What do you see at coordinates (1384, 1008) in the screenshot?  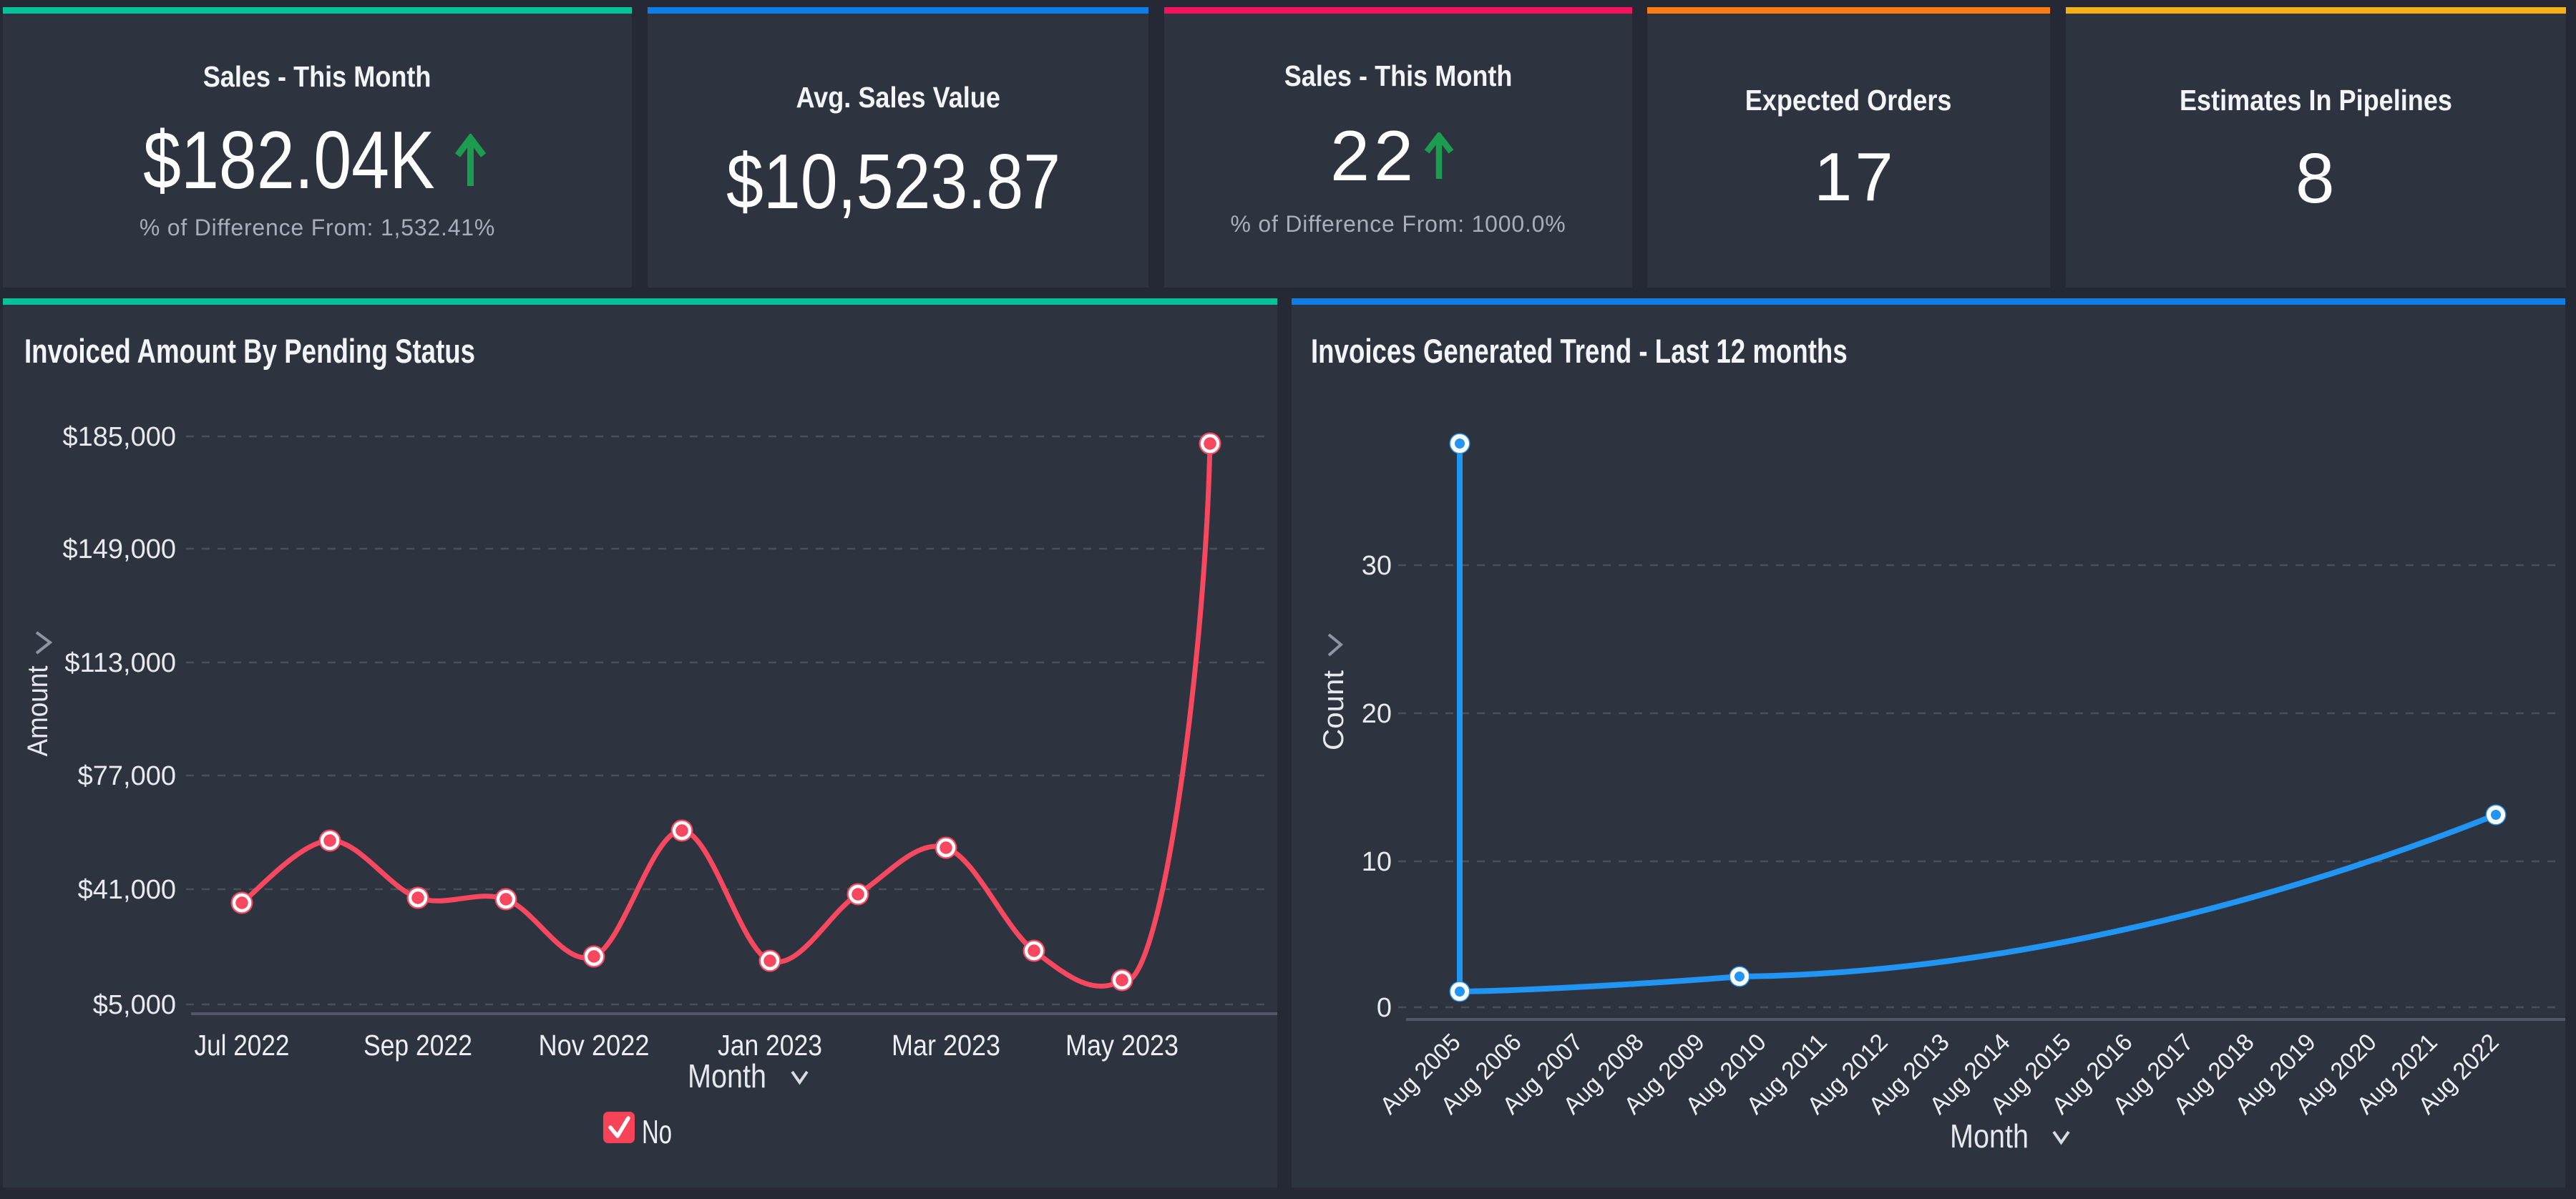 I see `svg-text: 0` at bounding box center [1384, 1008].